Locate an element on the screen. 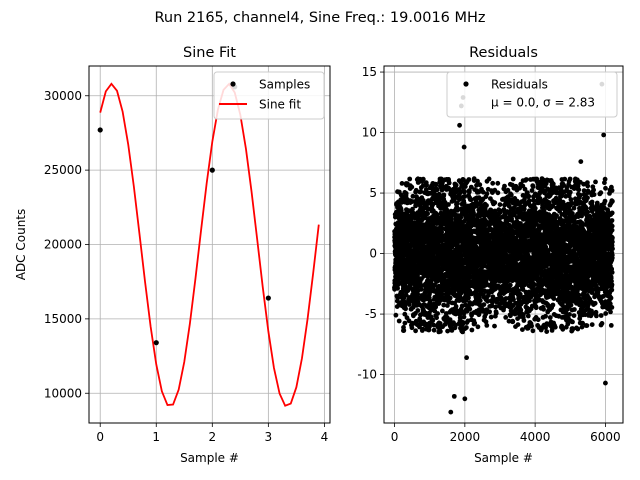 The width and height of the screenshot is (640, 480). y-tick-label: 30000 is located at coordinates (63, 96).